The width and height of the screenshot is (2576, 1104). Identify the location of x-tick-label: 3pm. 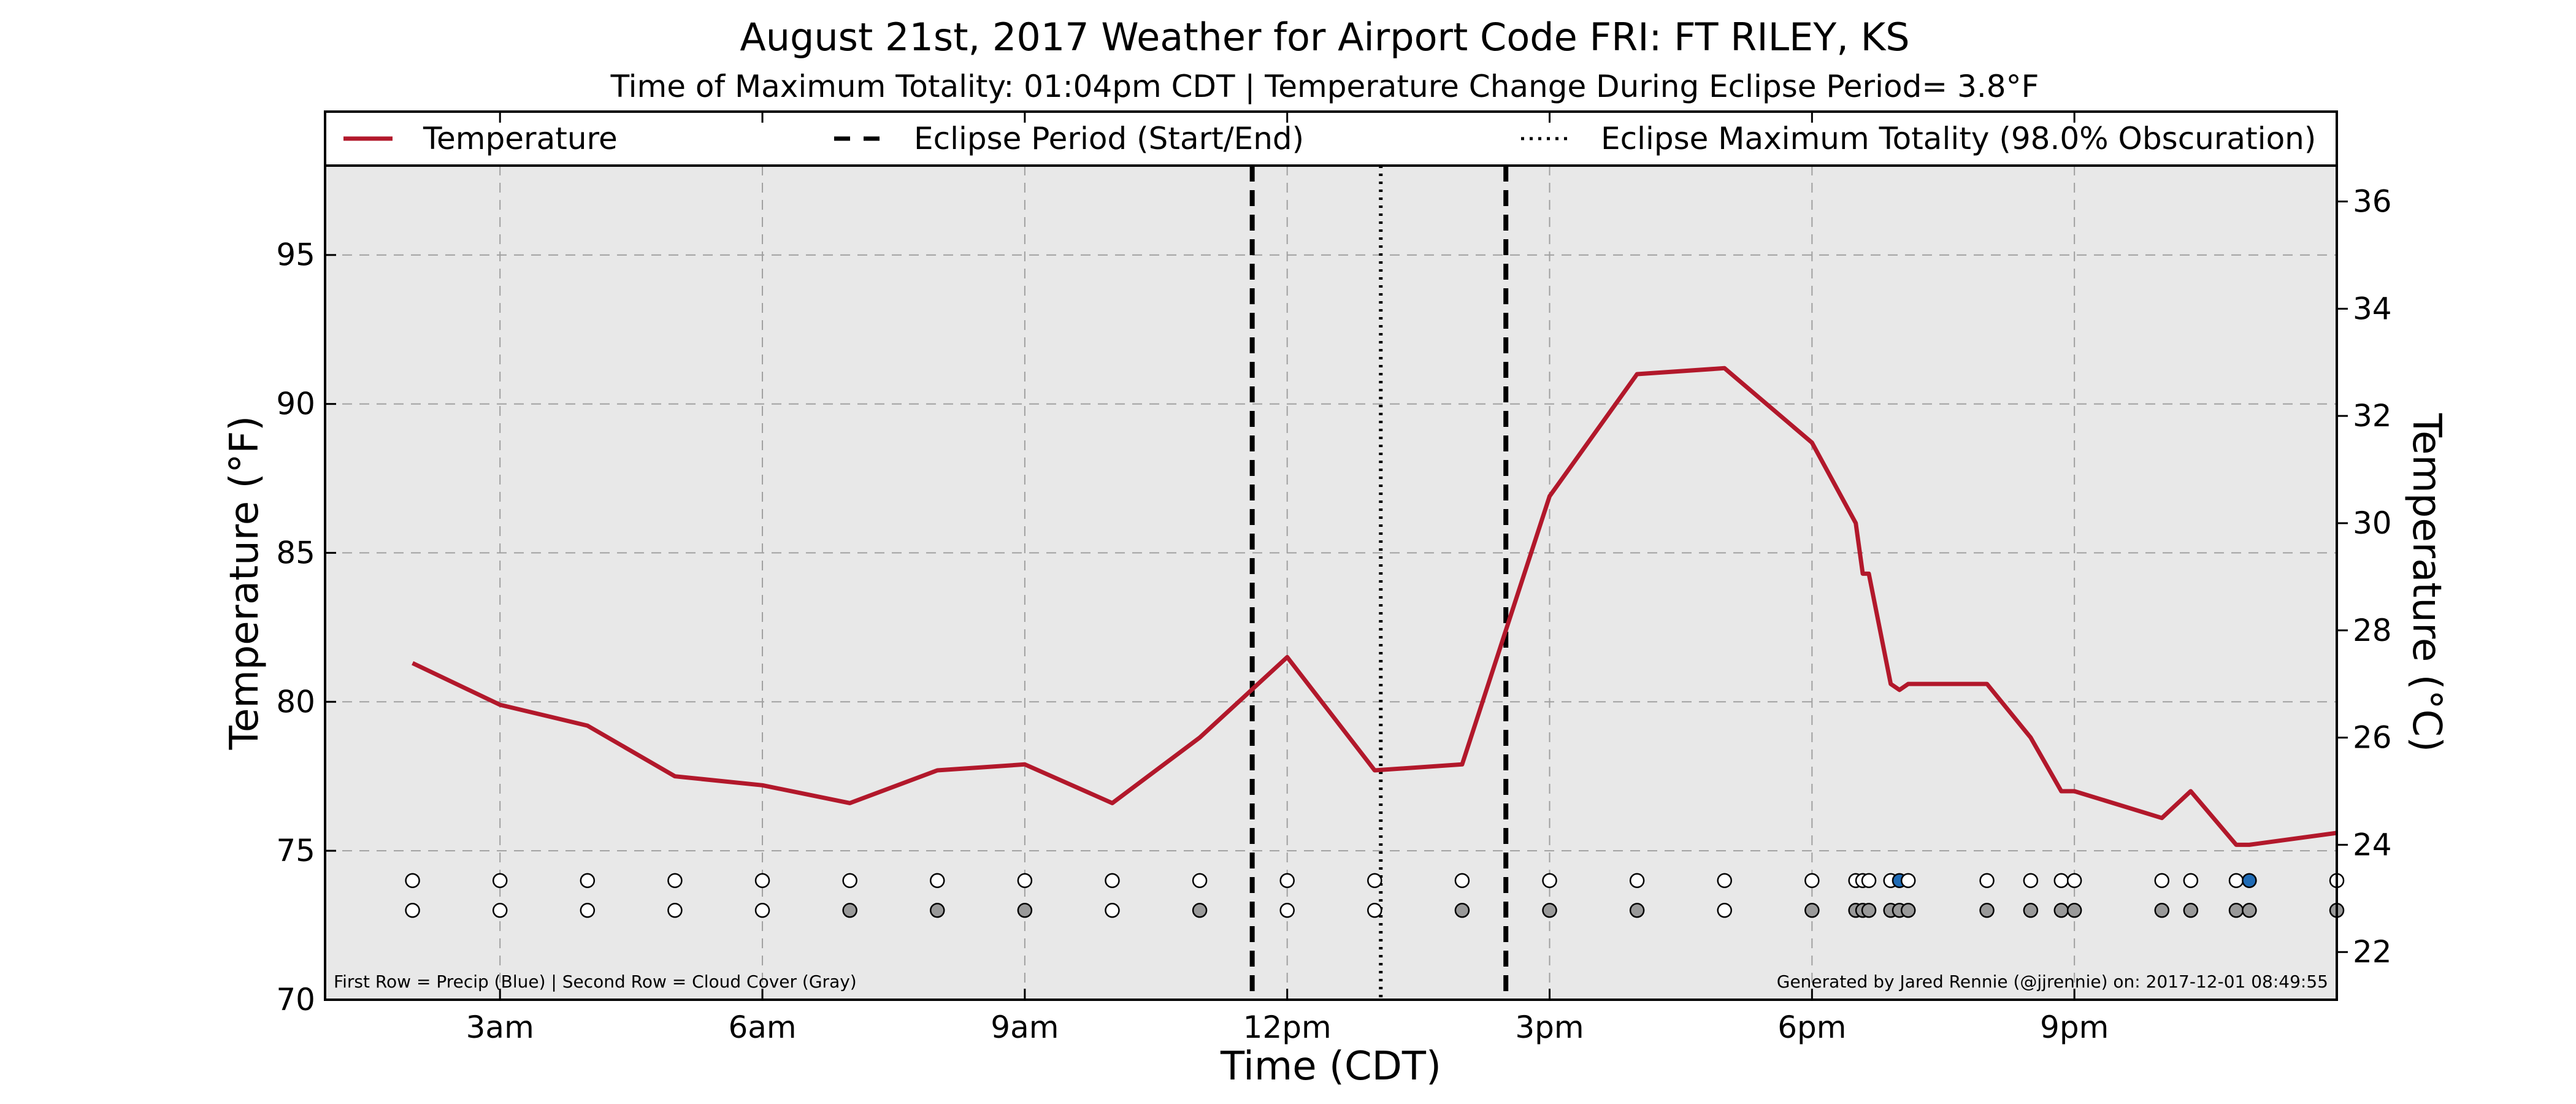
(1549, 1027).